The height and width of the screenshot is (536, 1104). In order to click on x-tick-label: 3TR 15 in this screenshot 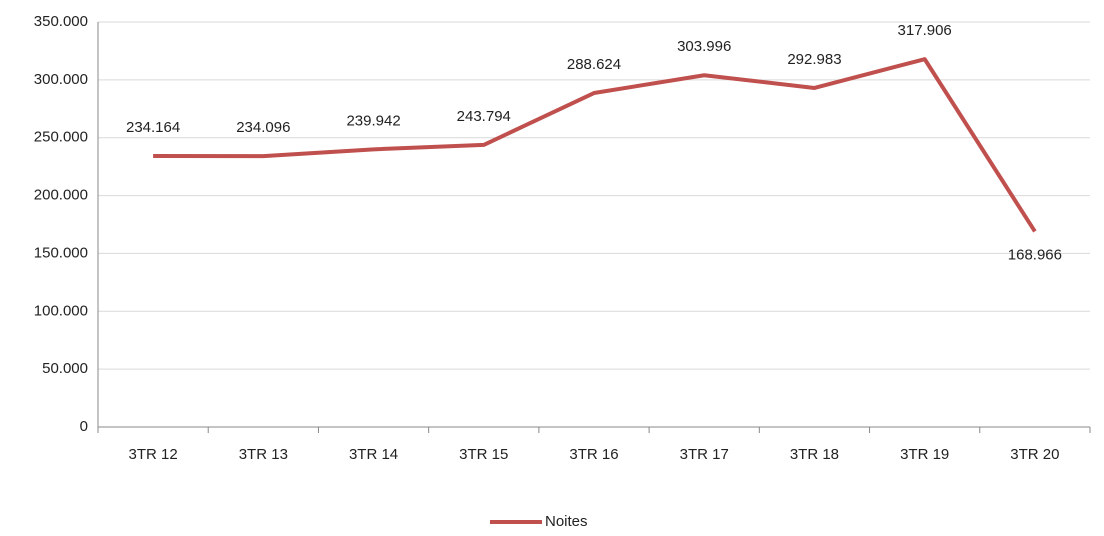, I will do `click(483, 454)`.